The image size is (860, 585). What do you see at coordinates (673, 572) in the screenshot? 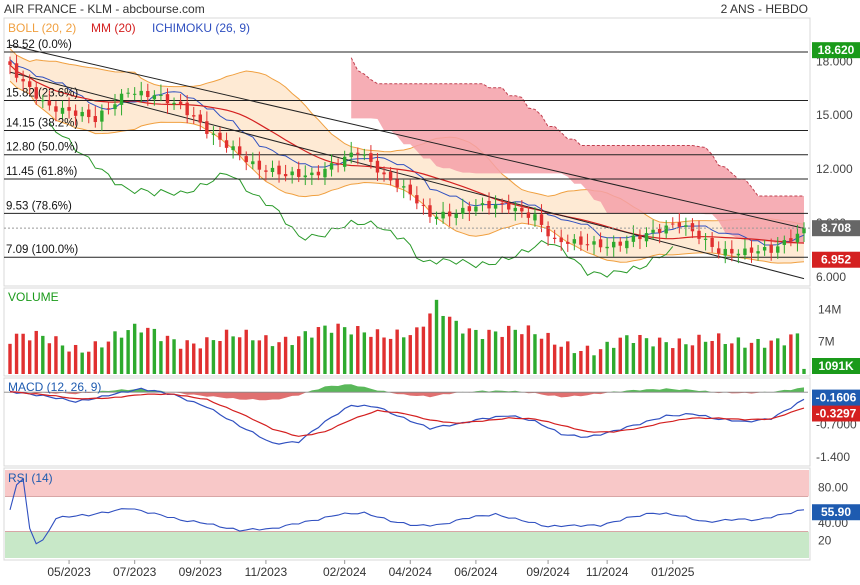
I see `x-axis-label: 01/2025` at bounding box center [673, 572].